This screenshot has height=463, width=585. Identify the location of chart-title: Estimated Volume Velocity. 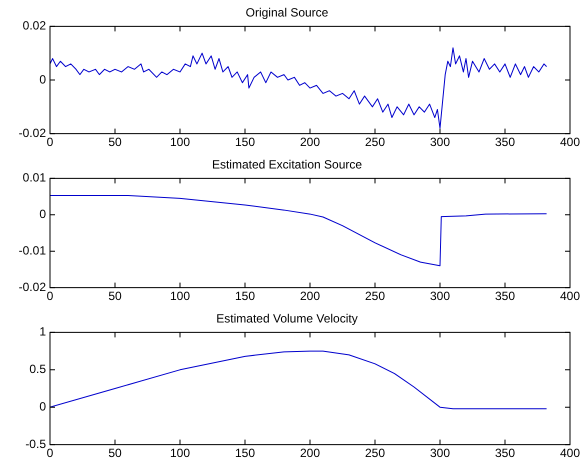
(287, 319).